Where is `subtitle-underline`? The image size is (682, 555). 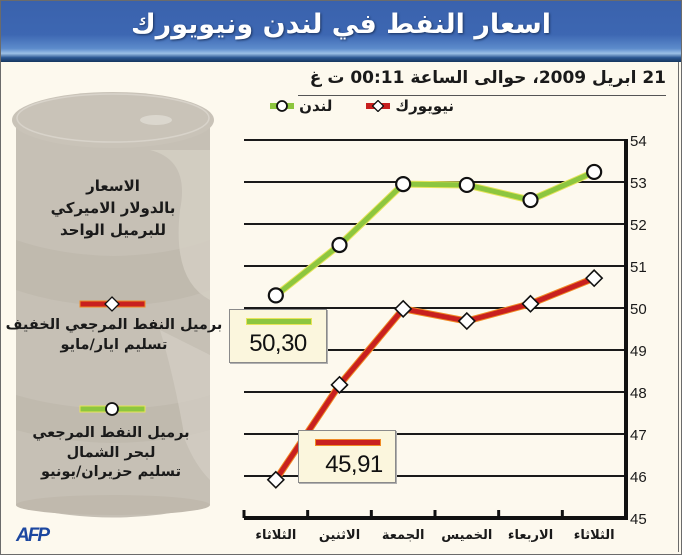 subtitle-underline is located at coordinates (482, 95).